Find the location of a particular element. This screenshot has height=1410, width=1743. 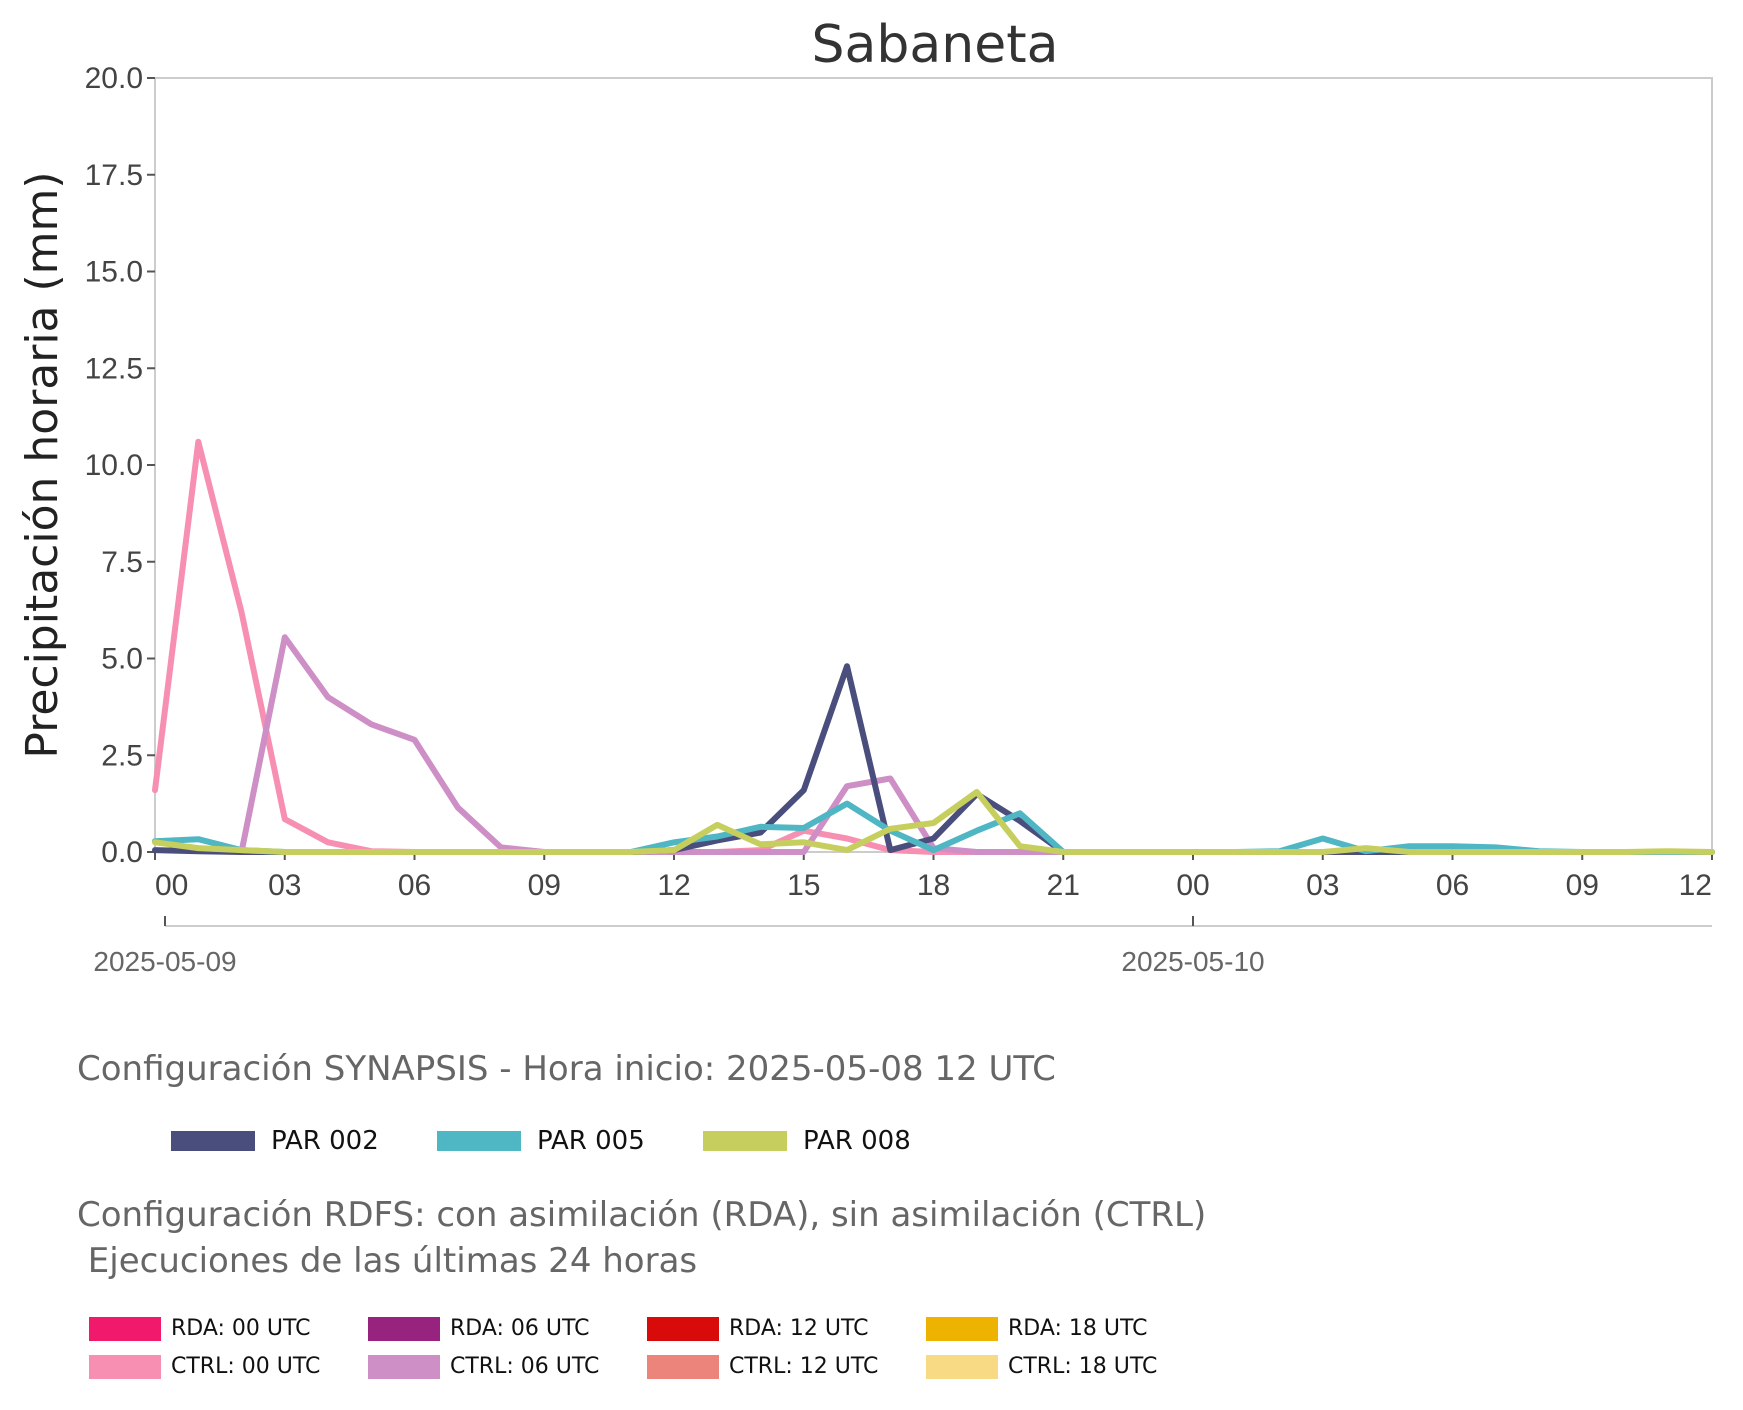

legend-label: CTRL: 06 UTC is located at coordinates (525, 1366).